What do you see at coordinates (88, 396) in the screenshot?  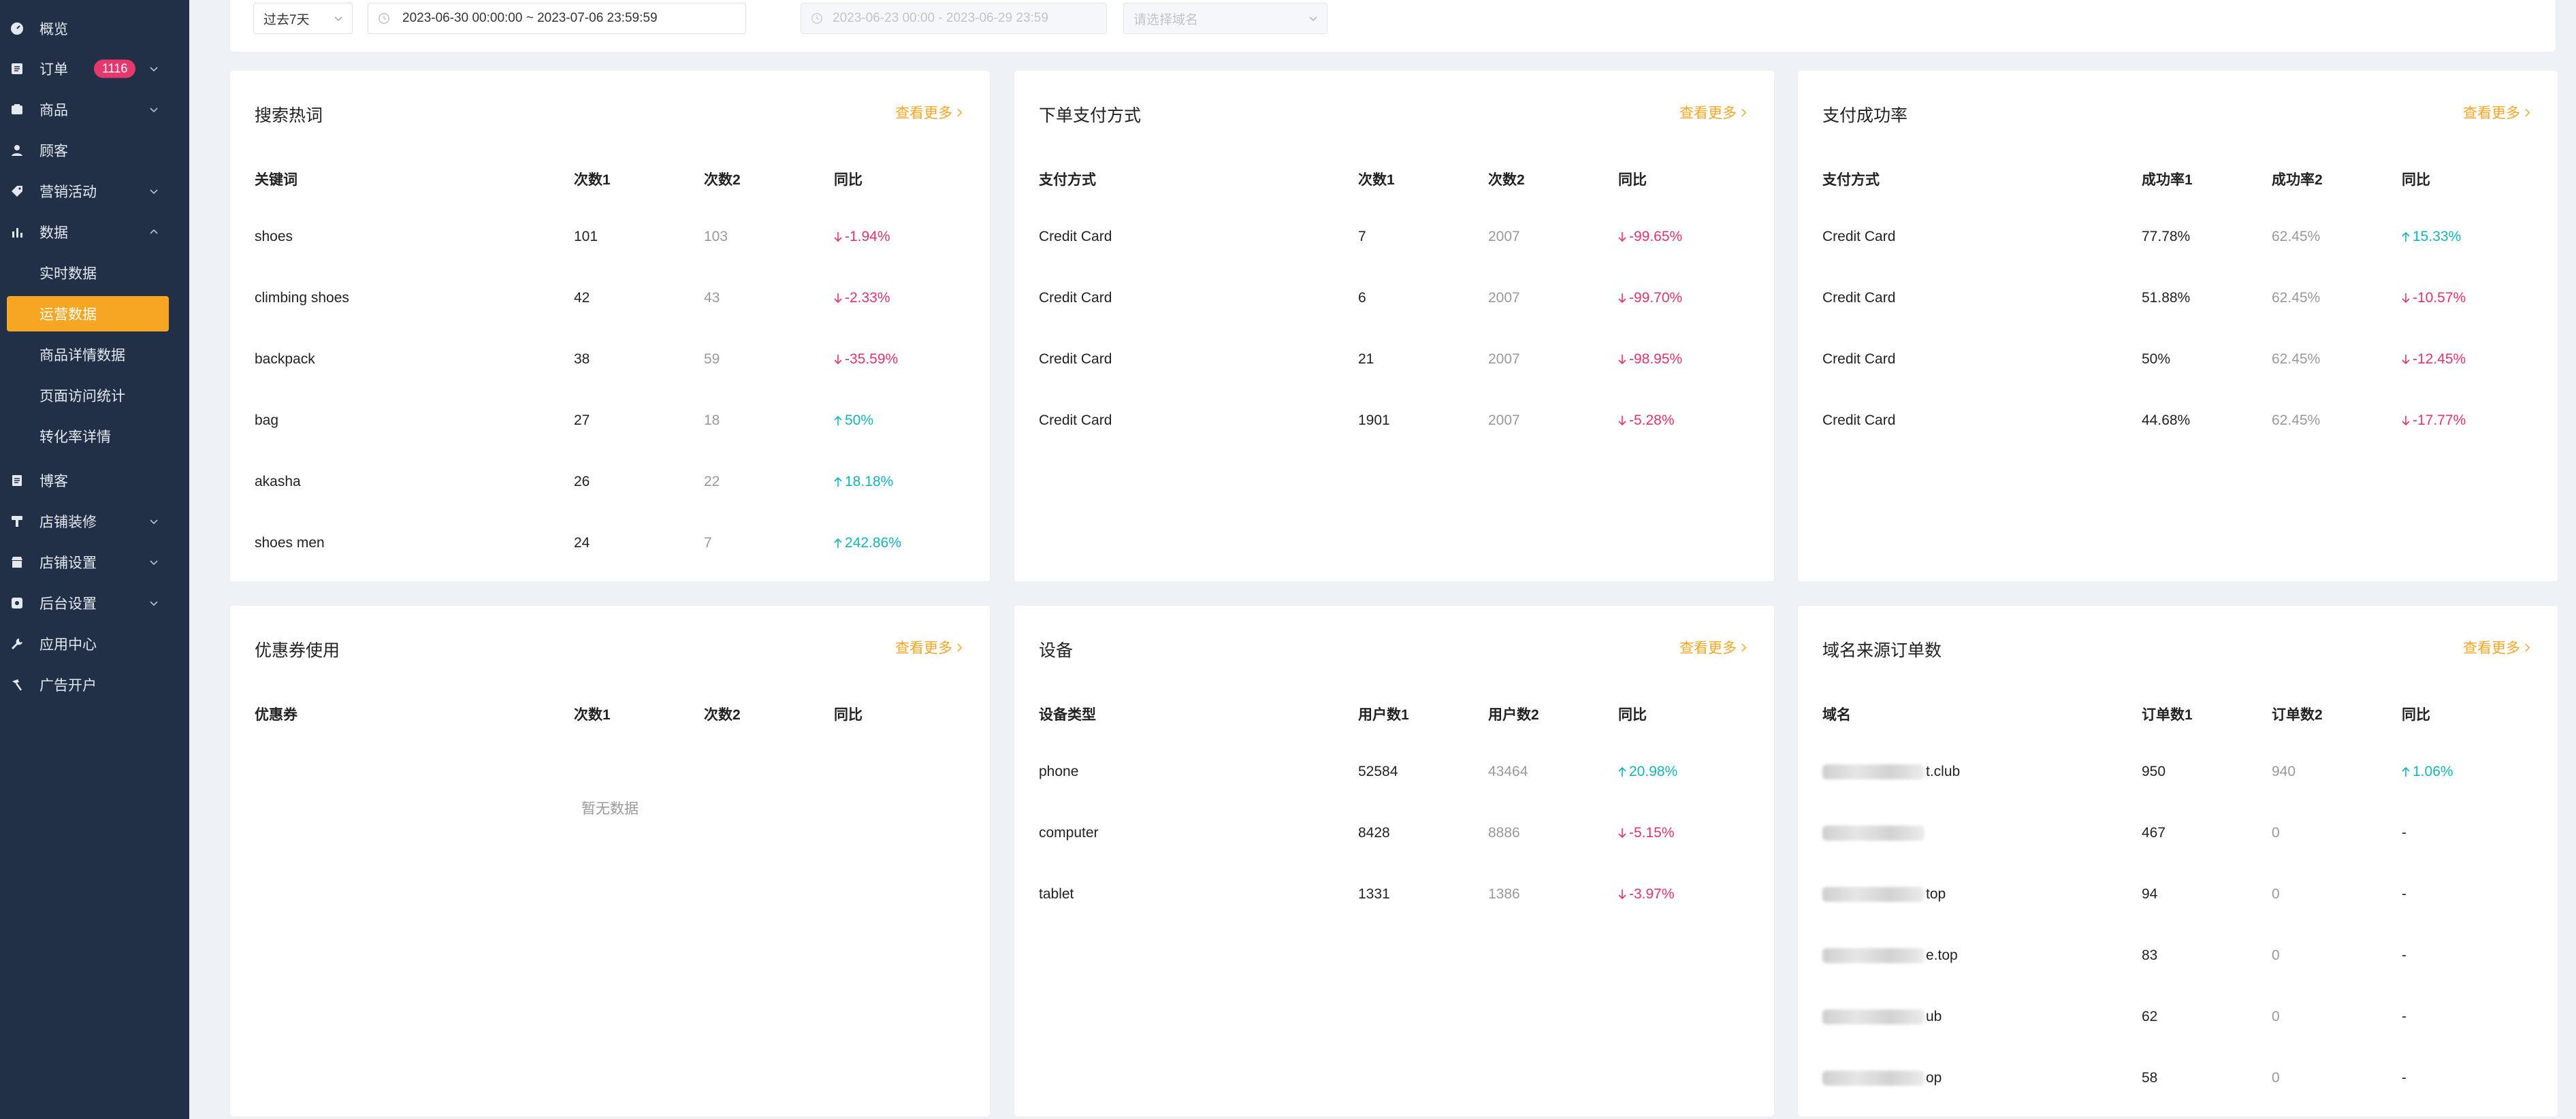 I see `sidebar-subitem-3: 页面访问统计` at bounding box center [88, 396].